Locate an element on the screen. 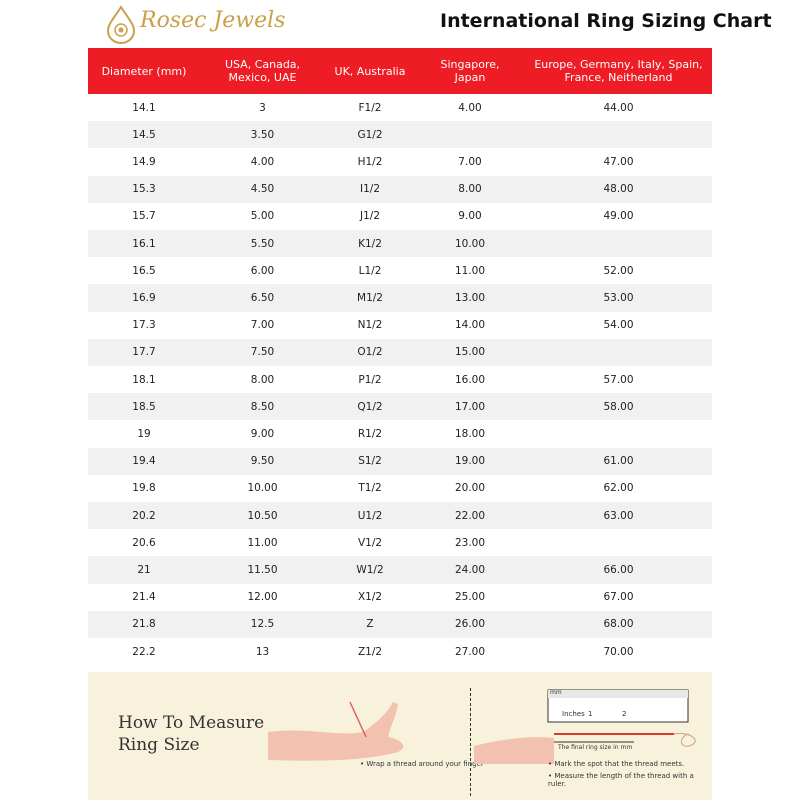 Image resolution: width=800 pixels, height=800 pixels. table-cell: 13.00 is located at coordinates (470, 297).